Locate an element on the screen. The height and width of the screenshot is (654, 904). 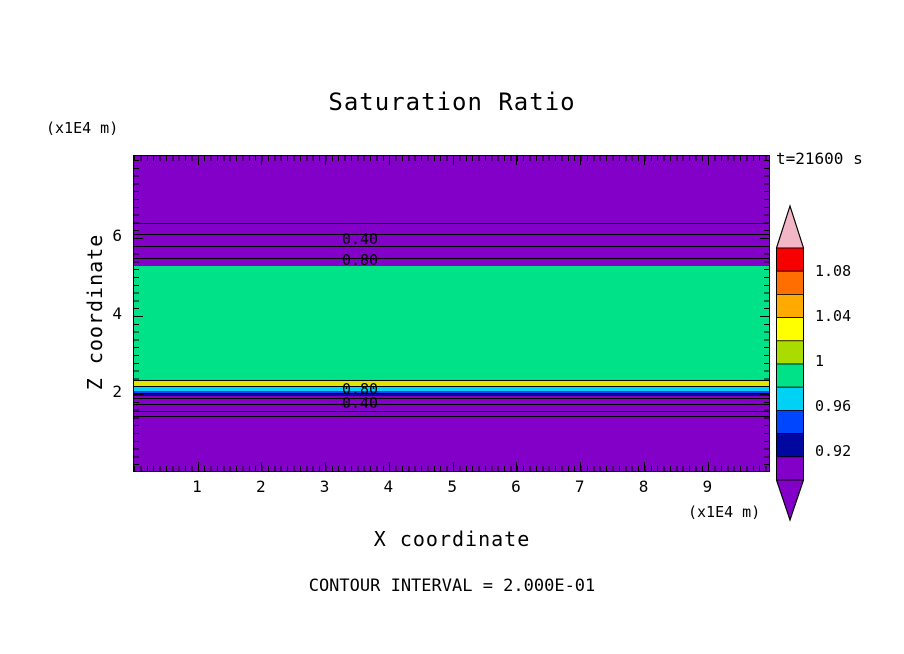
x-tick-label: 1 is located at coordinates (197, 486).